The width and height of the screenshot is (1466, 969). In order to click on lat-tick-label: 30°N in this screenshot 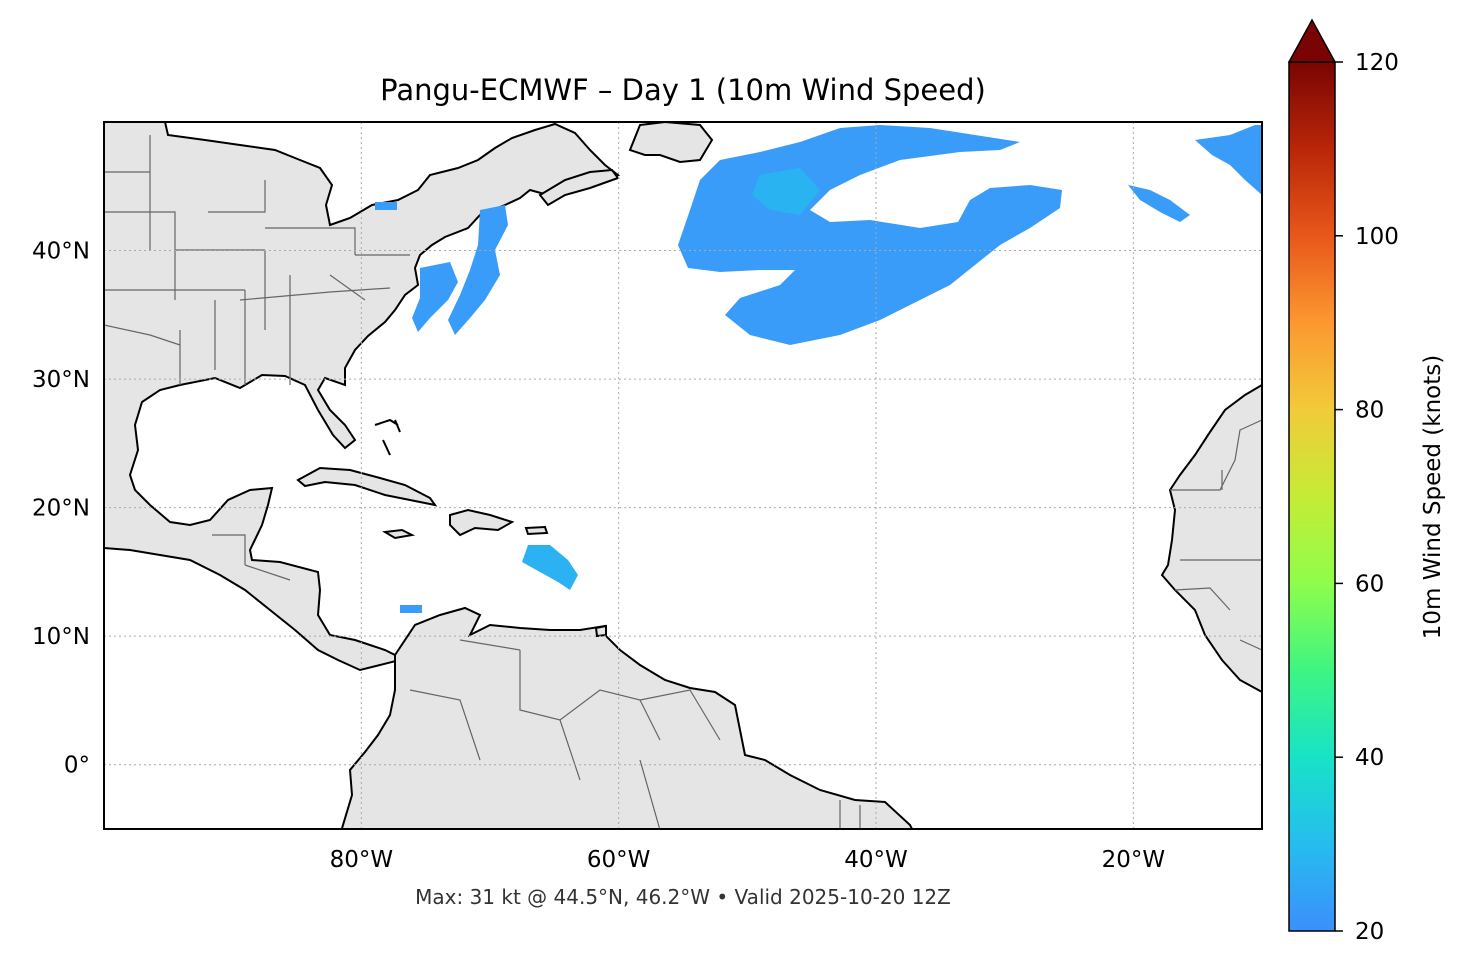, I will do `click(61, 380)`.